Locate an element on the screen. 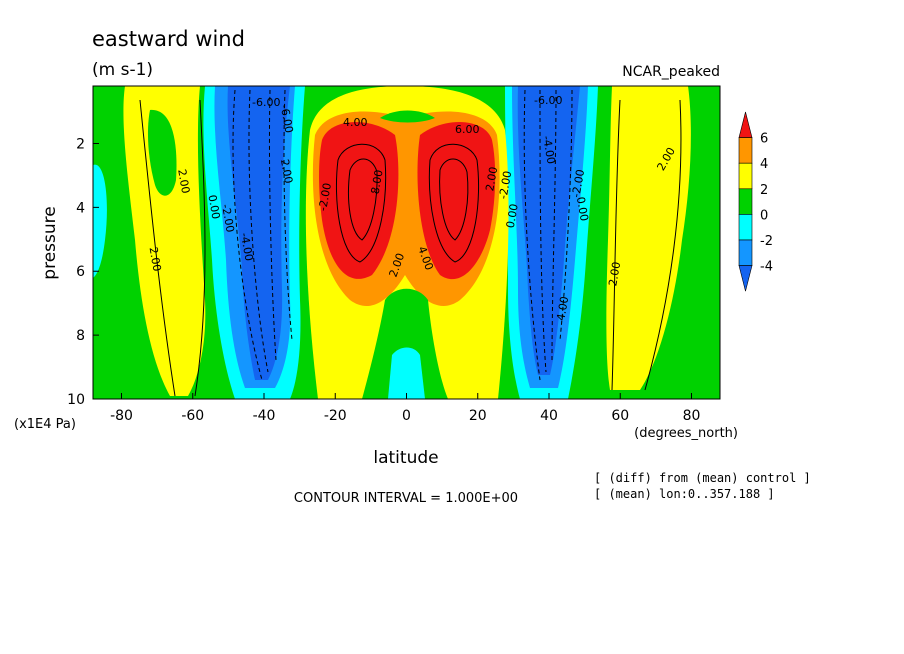  experiment-label: NCAR_peaked is located at coordinates (671, 72).